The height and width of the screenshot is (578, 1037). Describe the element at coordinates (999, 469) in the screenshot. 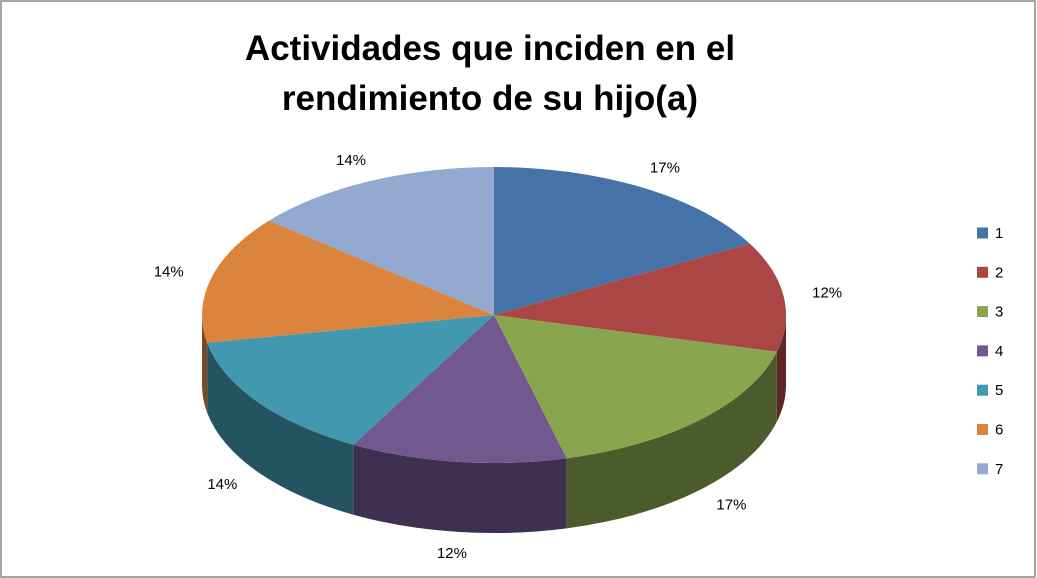

I see `legend-label: 7` at that location.